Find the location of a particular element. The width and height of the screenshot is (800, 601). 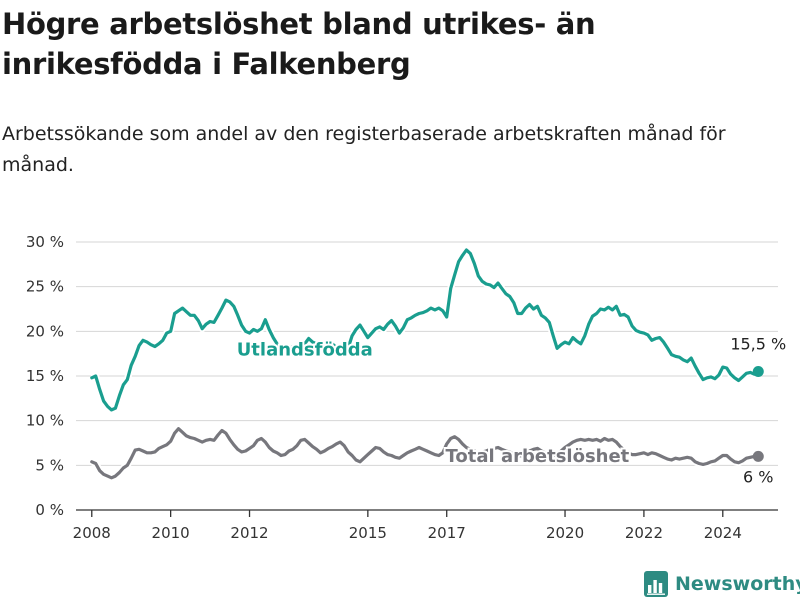

newsworthy-chart-icon is located at coordinates (656, 584).